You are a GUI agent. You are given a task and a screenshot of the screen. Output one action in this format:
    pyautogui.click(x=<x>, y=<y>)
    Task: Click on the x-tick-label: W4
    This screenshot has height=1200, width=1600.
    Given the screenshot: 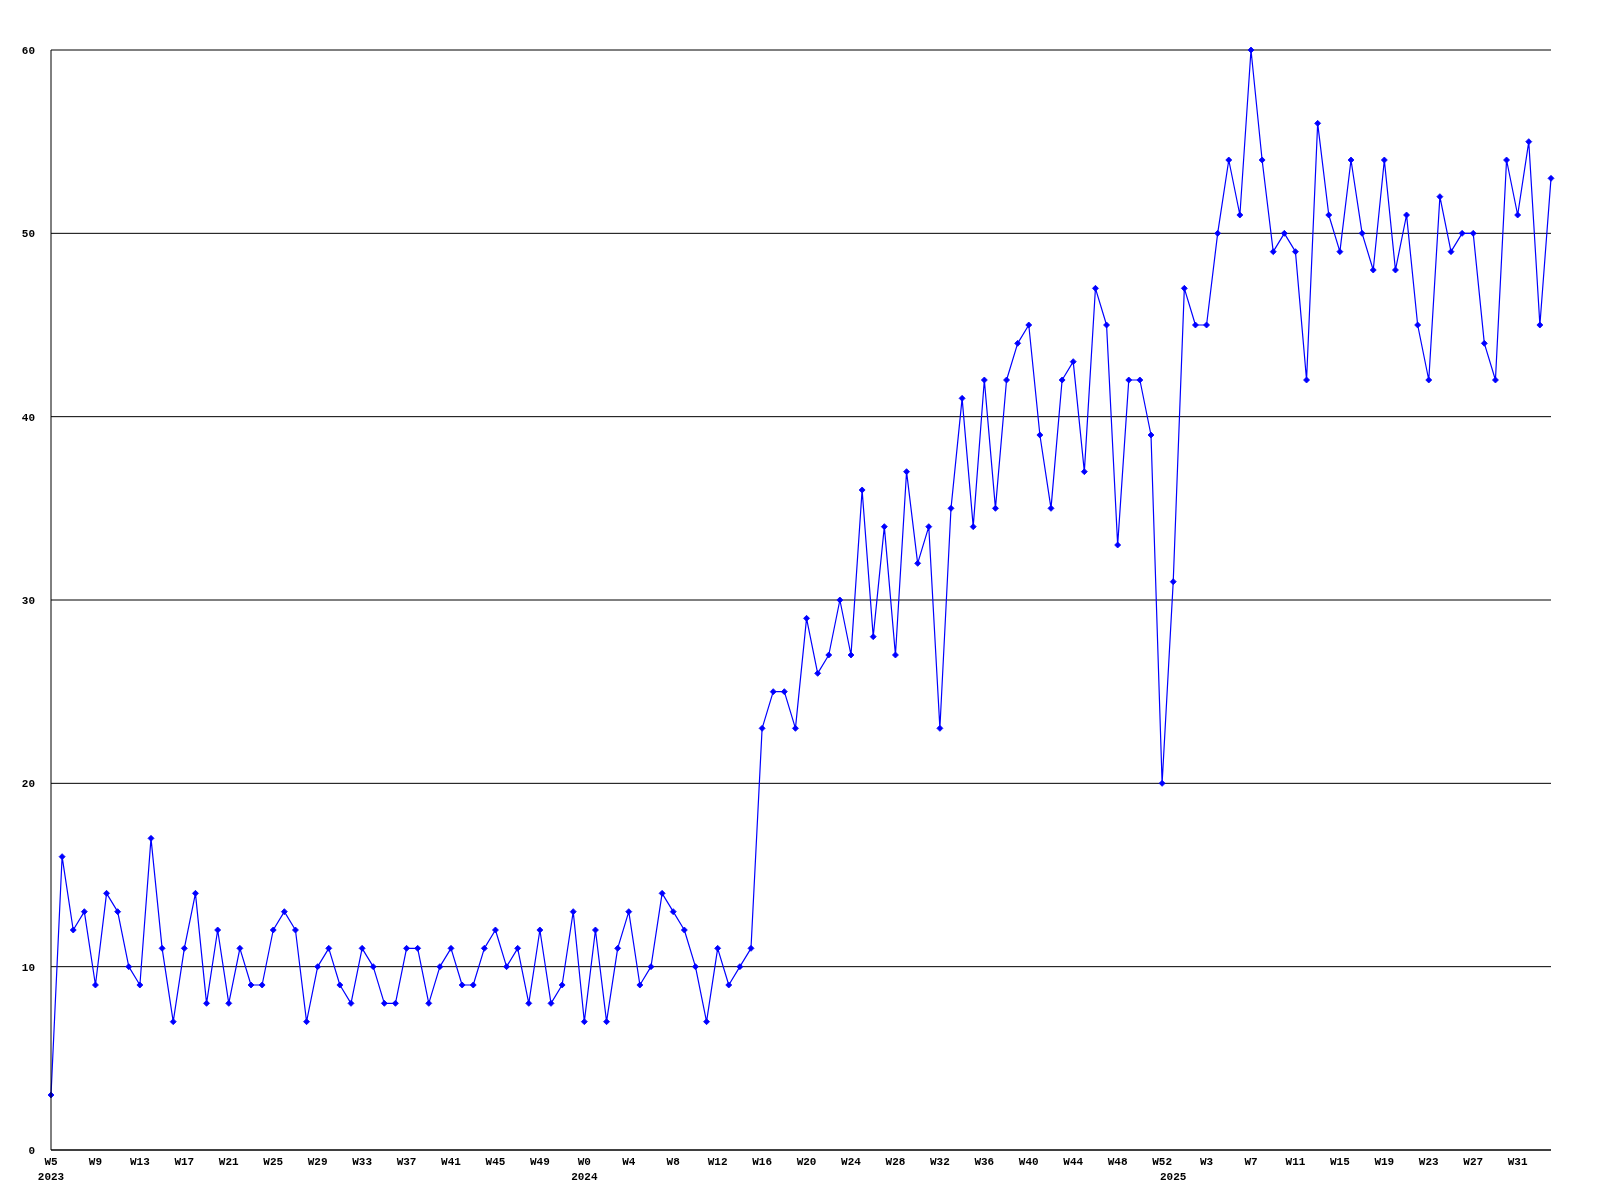 What is the action you would take?
    pyautogui.click(x=629, y=1162)
    